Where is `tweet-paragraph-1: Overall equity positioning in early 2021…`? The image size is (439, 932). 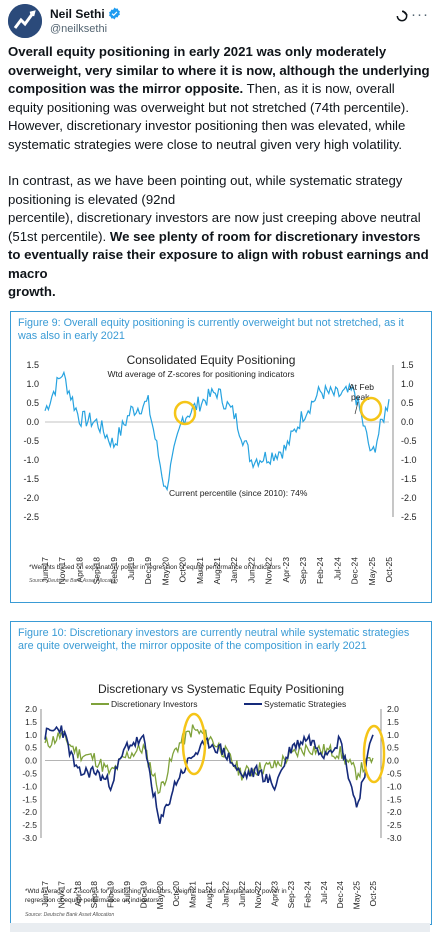 tweet-paragraph-1: Overall equity positioning in early 2021… is located at coordinates (220, 98).